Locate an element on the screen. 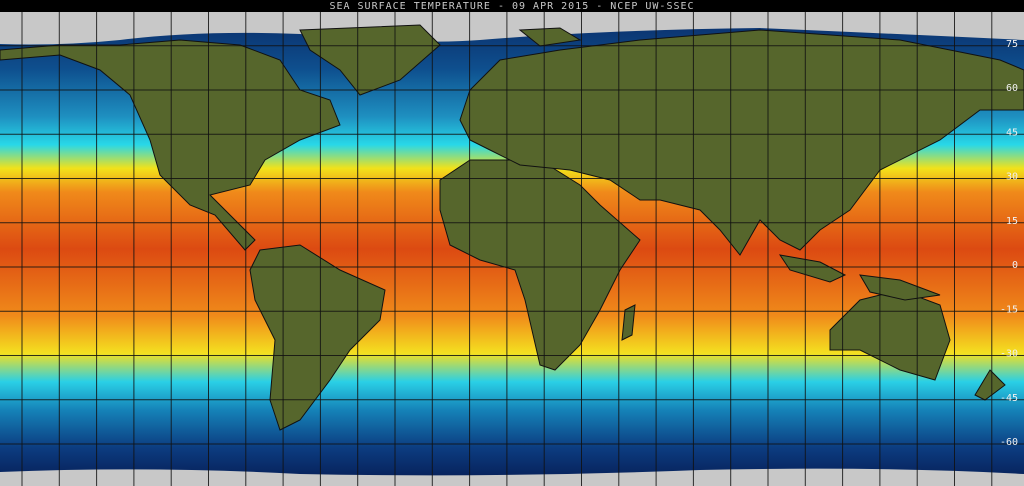 The image size is (1024, 486). latitude-label: -60 is located at coordinates (1009, 442).